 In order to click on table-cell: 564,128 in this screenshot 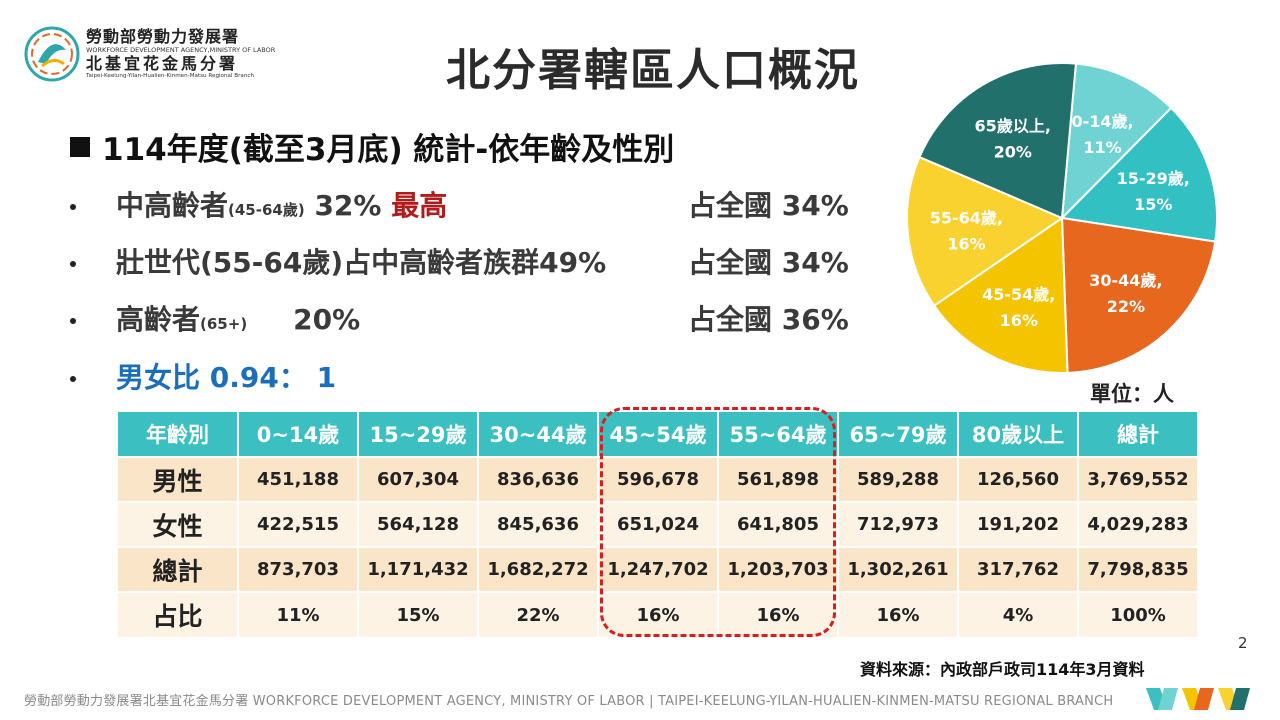, I will do `click(418, 524)`.